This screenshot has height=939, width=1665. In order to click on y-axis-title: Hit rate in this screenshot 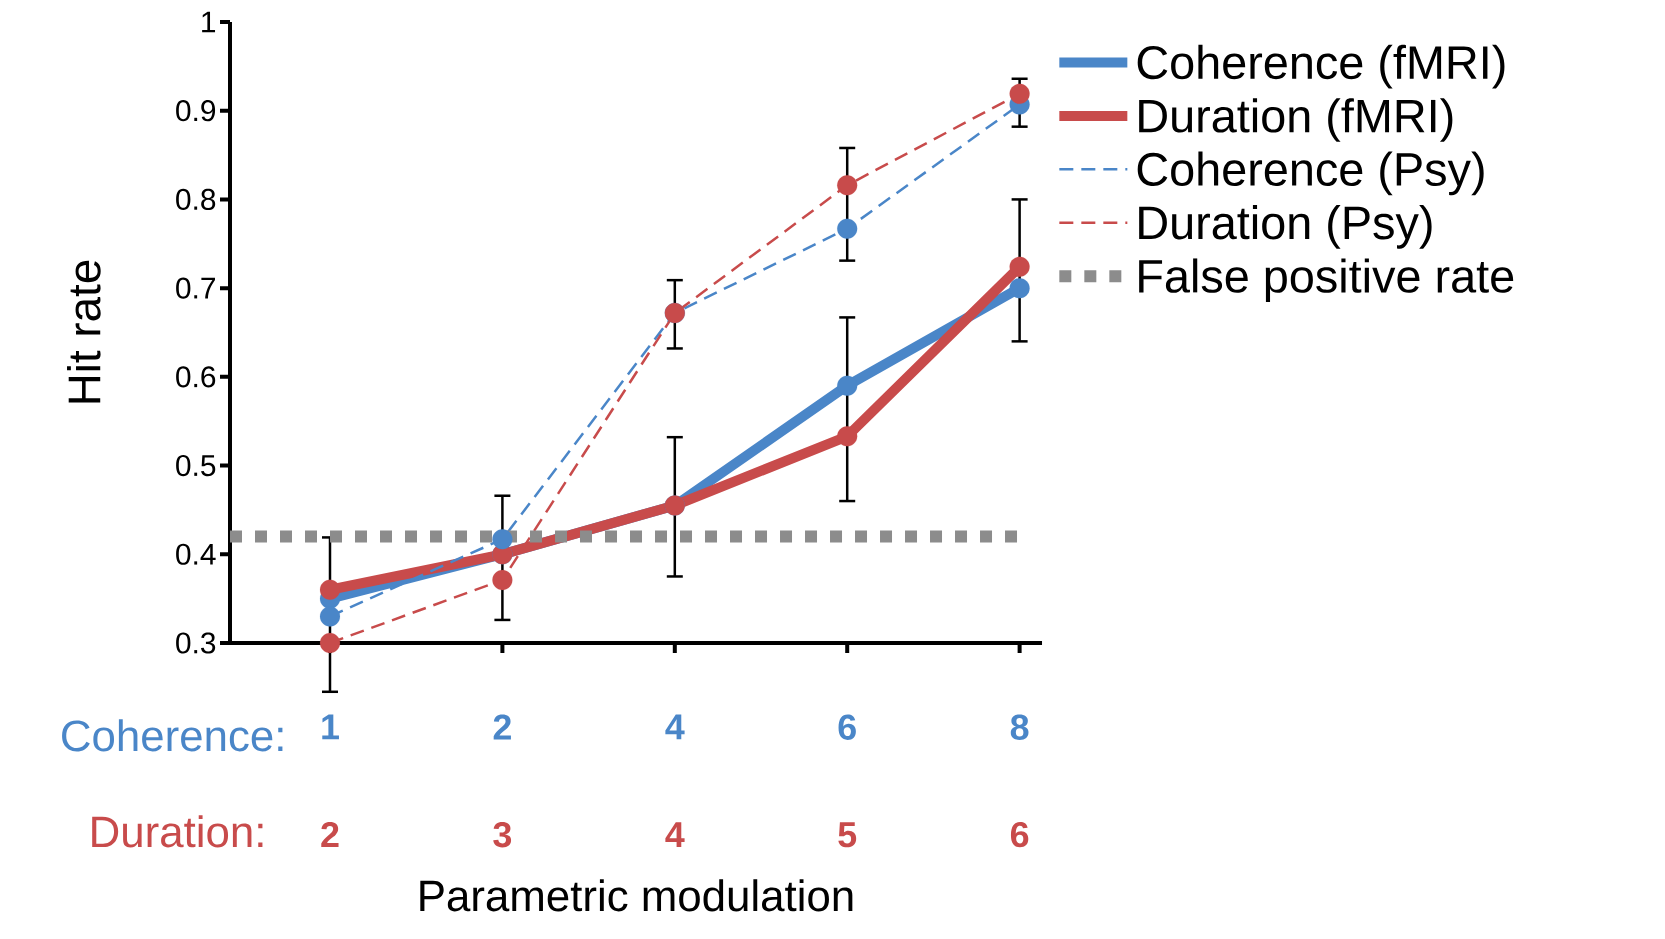, I will do `click(84, 331)`.